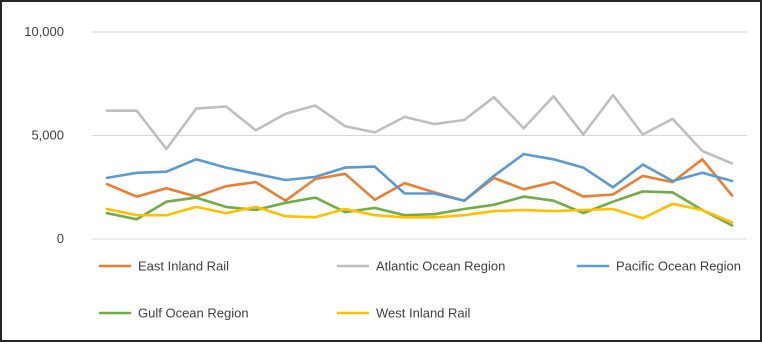 The image size is (762, 344). What do you see at coordinates (440, 266) in the screenshot?
I see `legend-label-atlantic-ocean-region: Atlantic Ocean Region` at bounding box center [440, 266].